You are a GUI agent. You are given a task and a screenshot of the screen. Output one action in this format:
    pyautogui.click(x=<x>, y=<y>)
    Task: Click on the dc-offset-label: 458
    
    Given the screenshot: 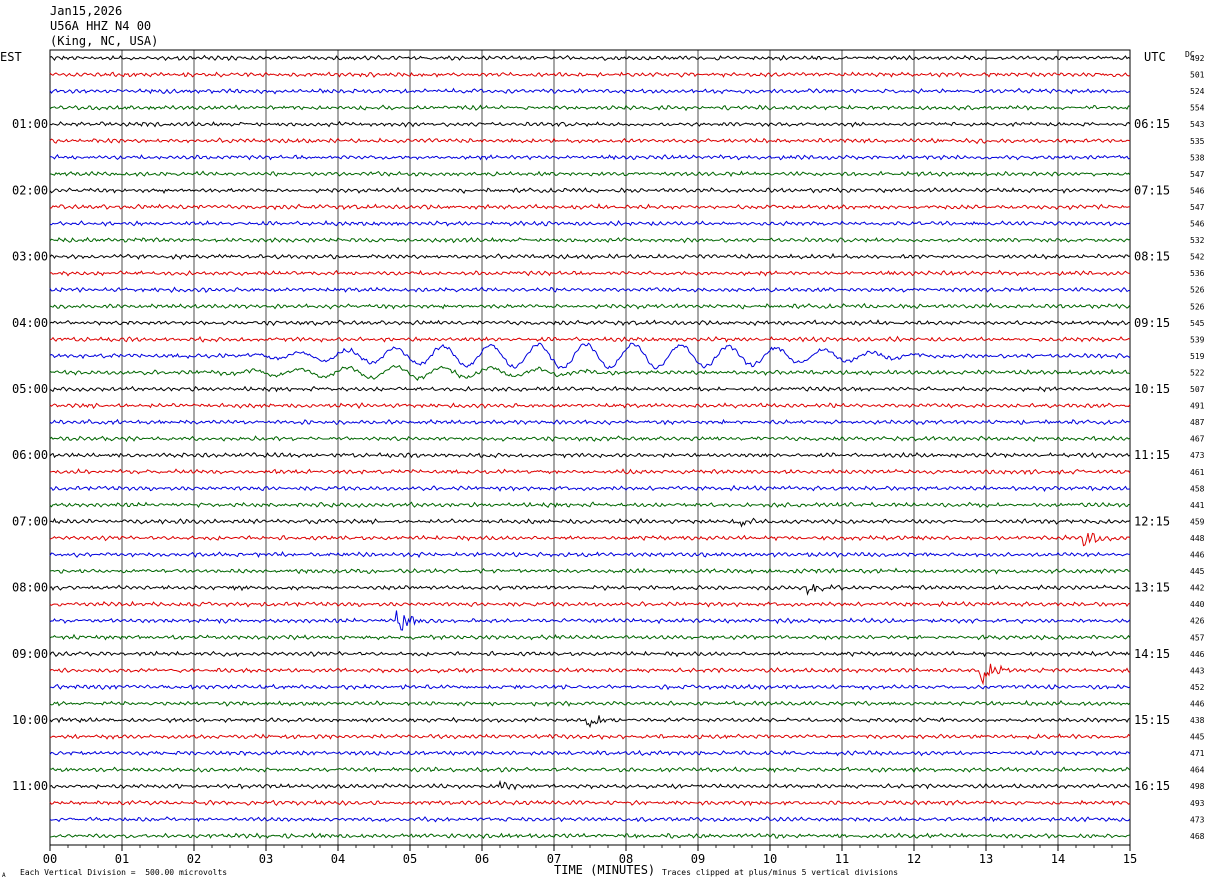 What is the action you would take?
    pyautogui.click(x=1197, y=488)
    